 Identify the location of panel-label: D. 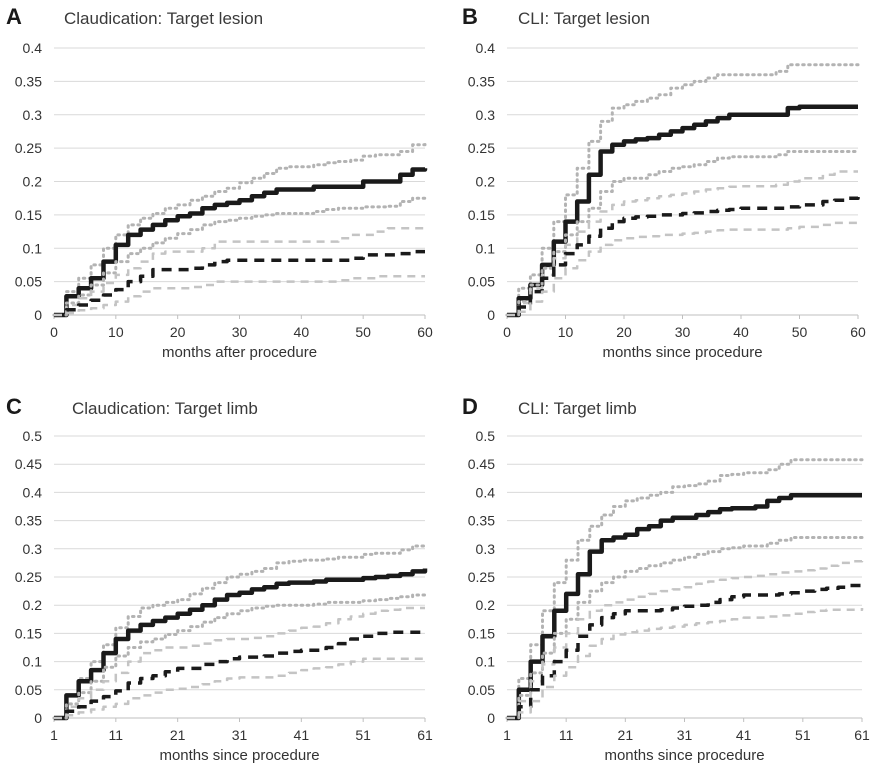
(470, 406).